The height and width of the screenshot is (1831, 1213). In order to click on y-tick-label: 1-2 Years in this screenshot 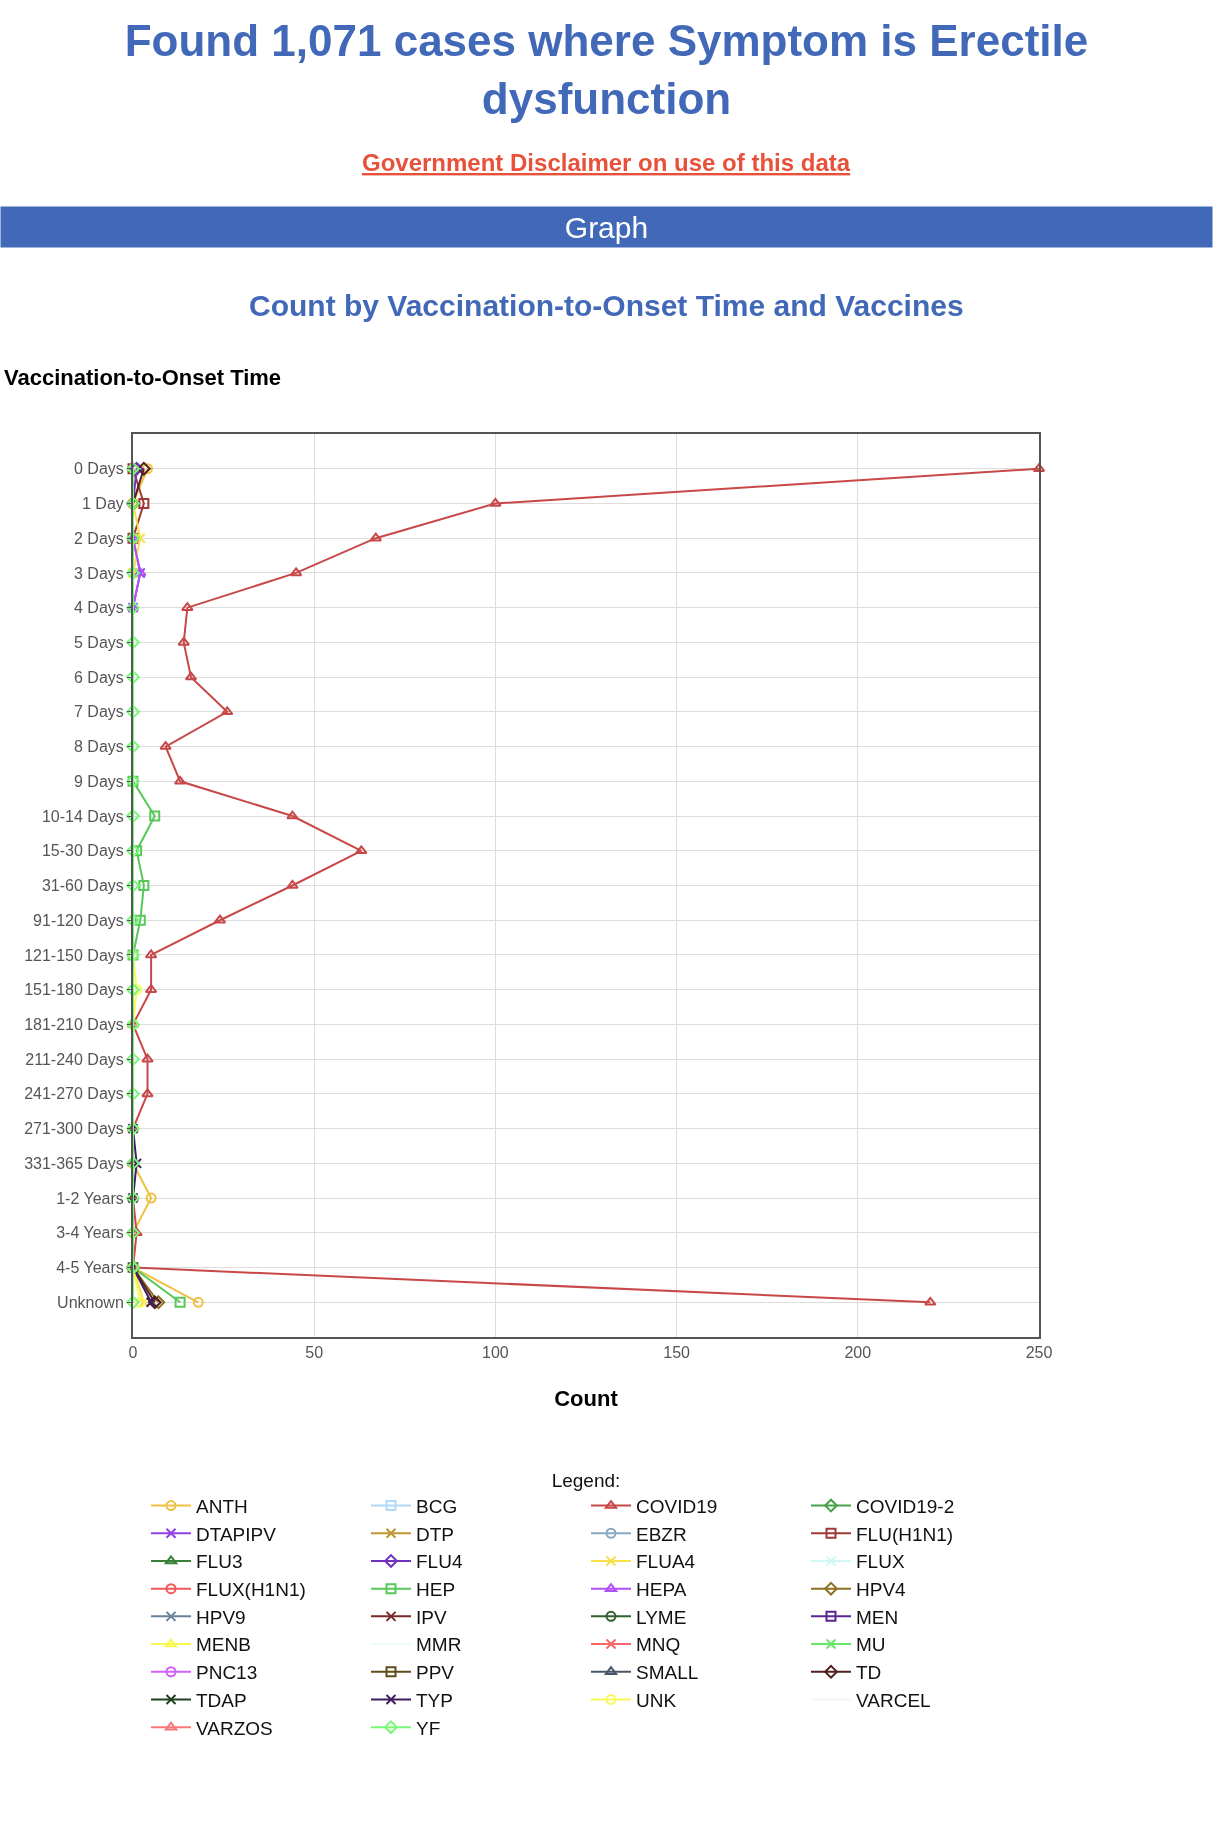, I will do `click(90, 1198)`.